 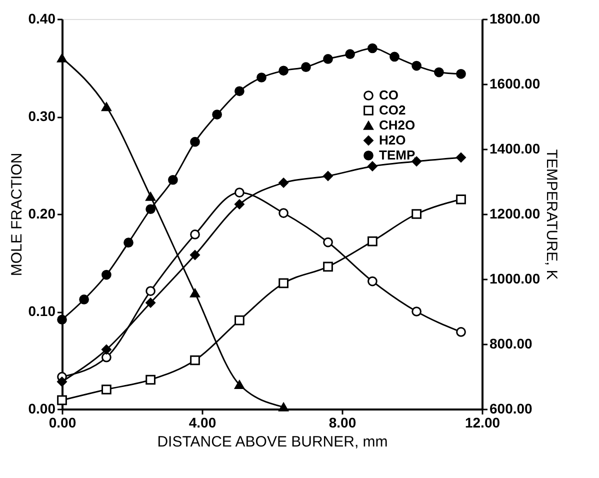 I want to click on y2-tick-label: 1400.00, so click(x=515, y=148).